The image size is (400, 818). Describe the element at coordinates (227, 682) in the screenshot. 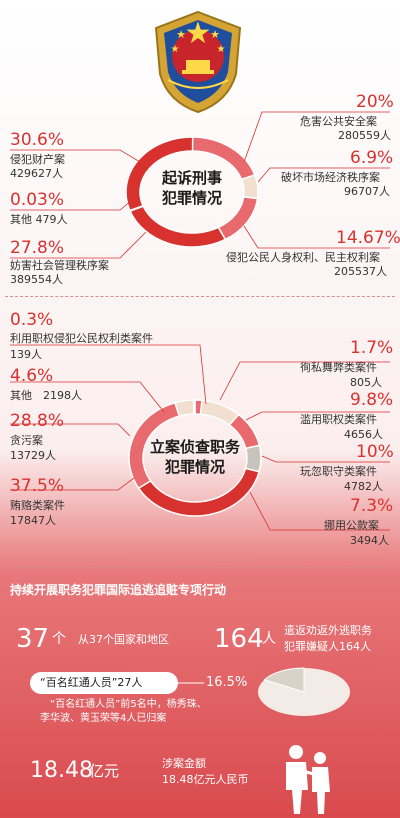

I see `red-notice-pct: 16.5%` at that location.